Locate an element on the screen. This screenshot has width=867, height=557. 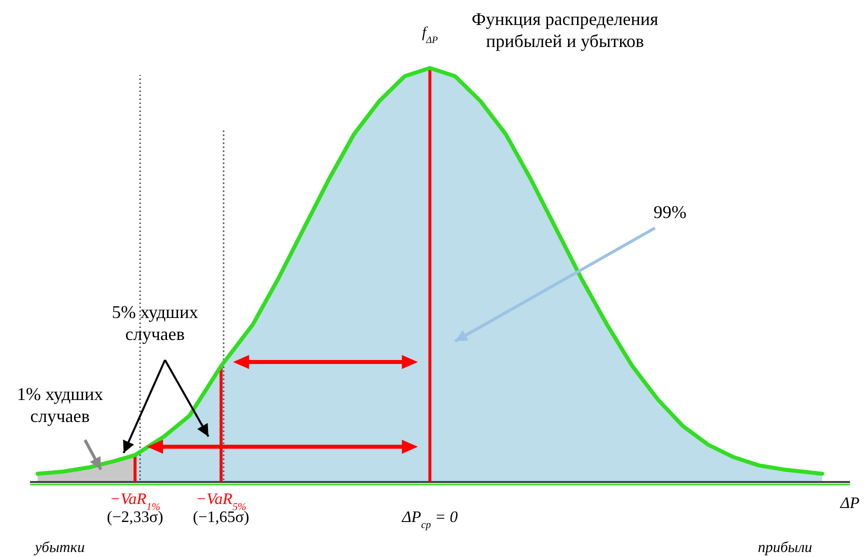
y-axis-title: f$_{ΔP}$ is located at coordinates (430, 35).